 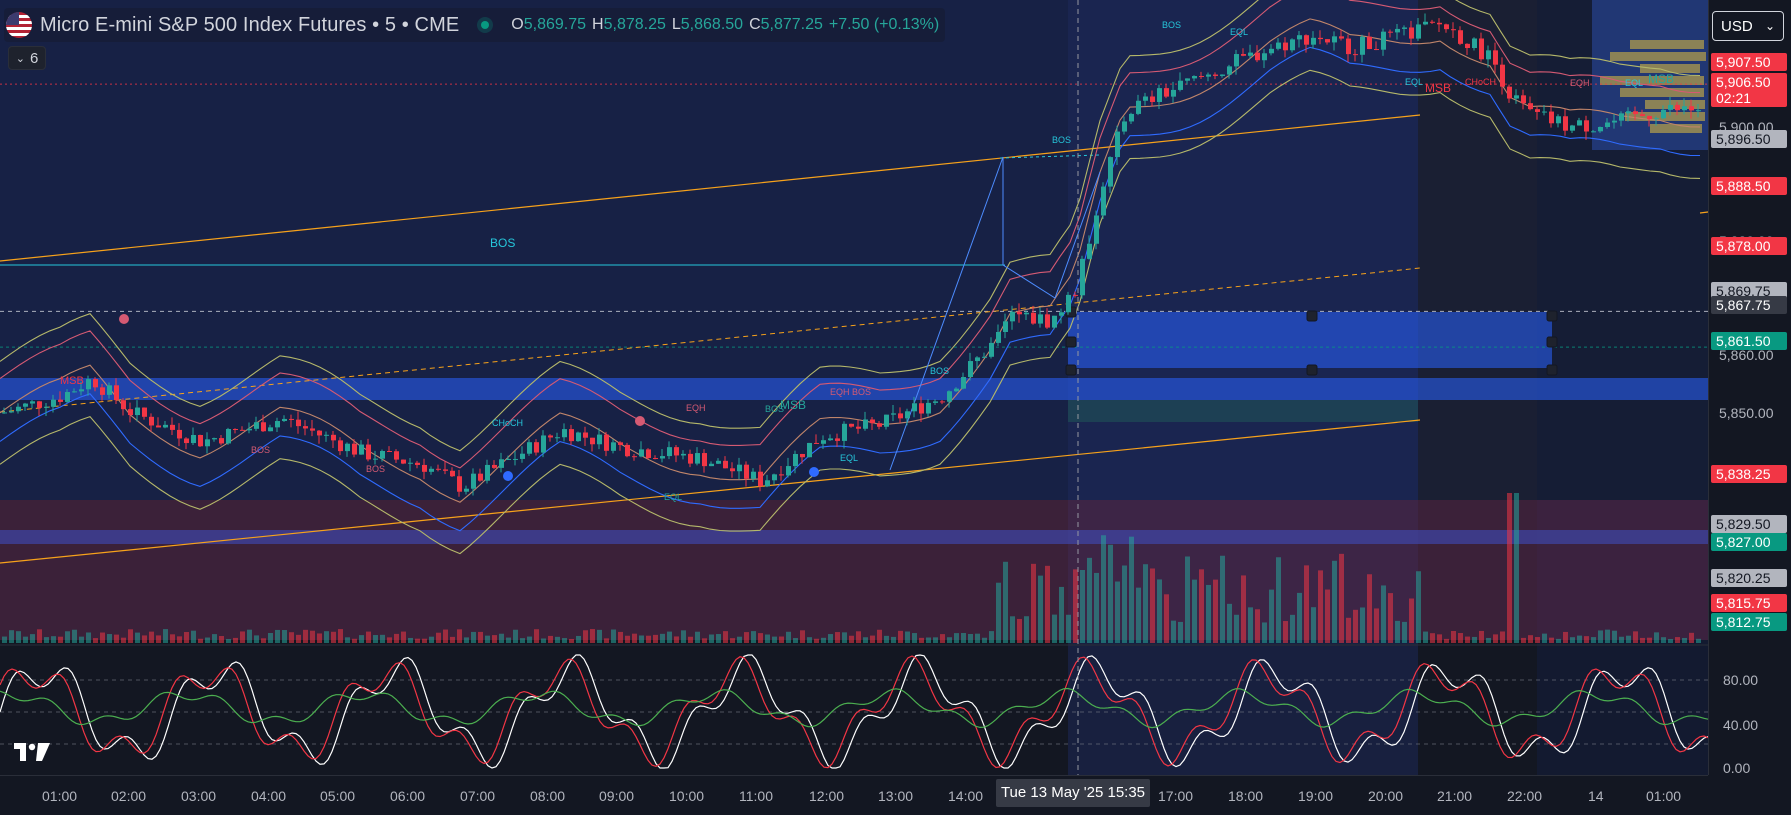 I want to click on trend-channel-upper, so click(x=710, y=188).